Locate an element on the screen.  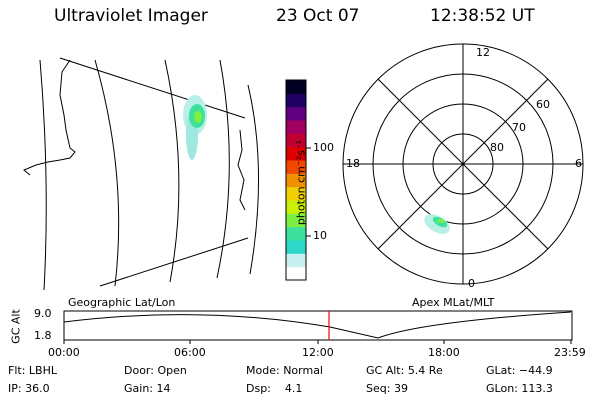
colorbar-unit-label: photon cm⁻²s⁻¹ is located at coordinates (301, 182).